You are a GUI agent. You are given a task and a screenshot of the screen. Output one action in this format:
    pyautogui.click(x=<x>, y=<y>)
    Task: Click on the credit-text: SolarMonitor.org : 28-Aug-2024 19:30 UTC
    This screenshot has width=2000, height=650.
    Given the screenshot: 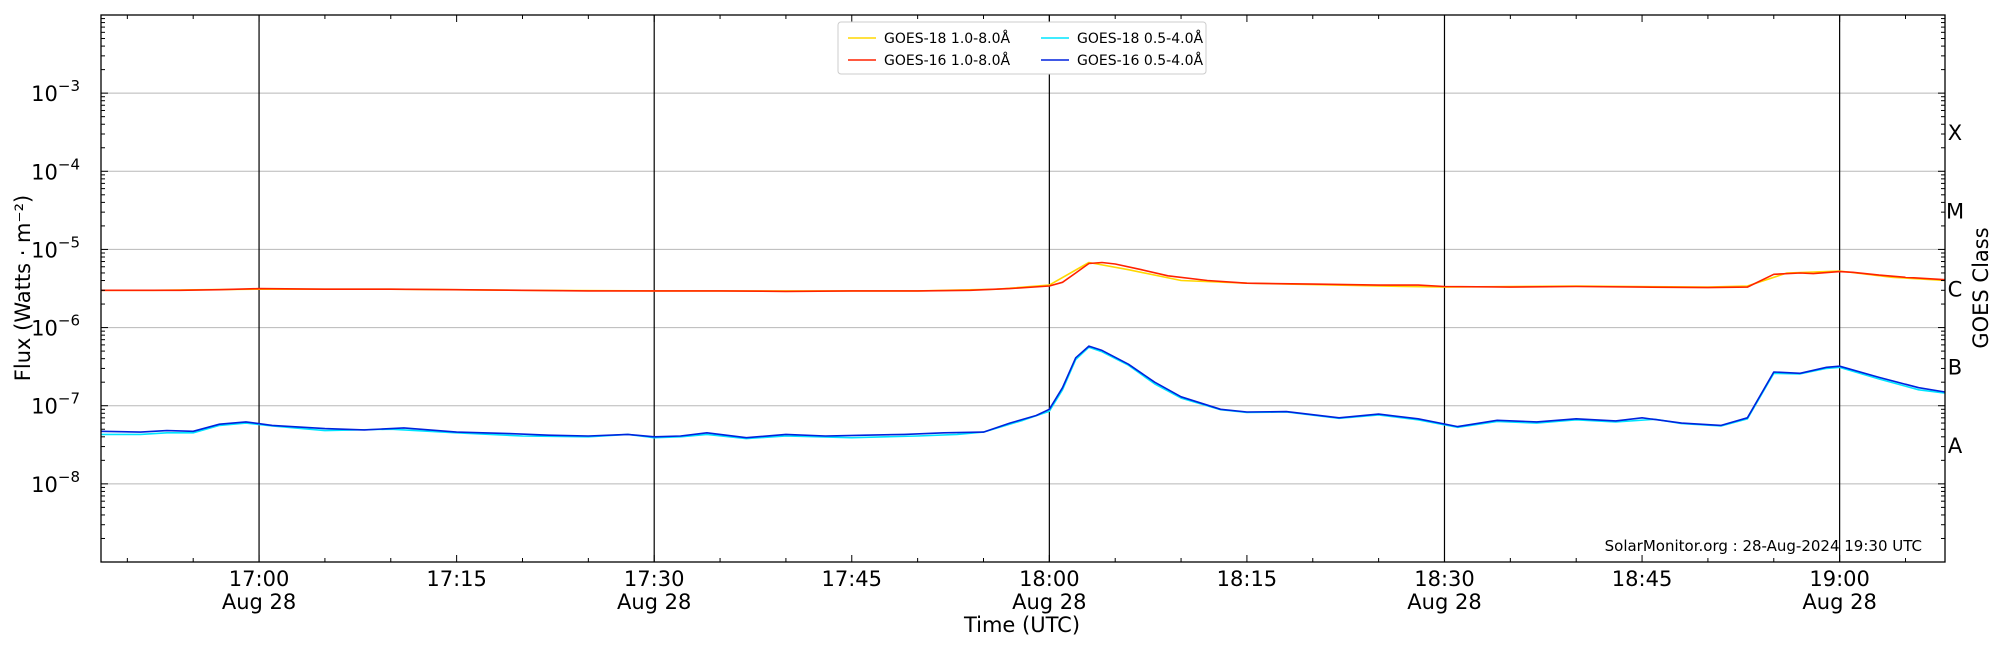 What is the action you would take?
    pyautogui.click(x=1763, y=546)
    